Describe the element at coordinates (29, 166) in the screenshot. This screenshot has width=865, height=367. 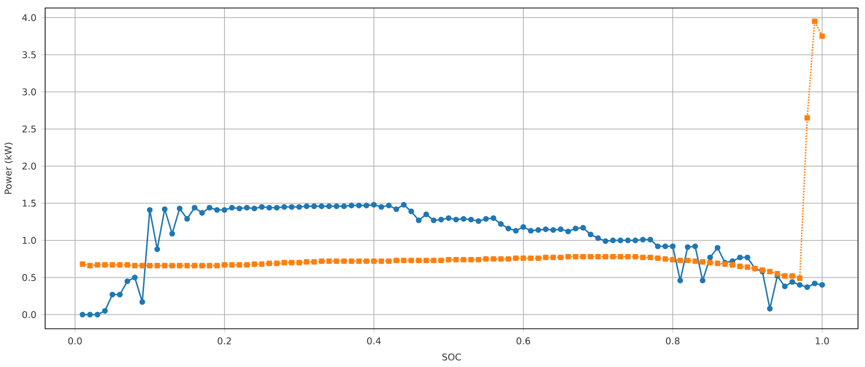
I see `y-tick-label: 2.0` at that location.